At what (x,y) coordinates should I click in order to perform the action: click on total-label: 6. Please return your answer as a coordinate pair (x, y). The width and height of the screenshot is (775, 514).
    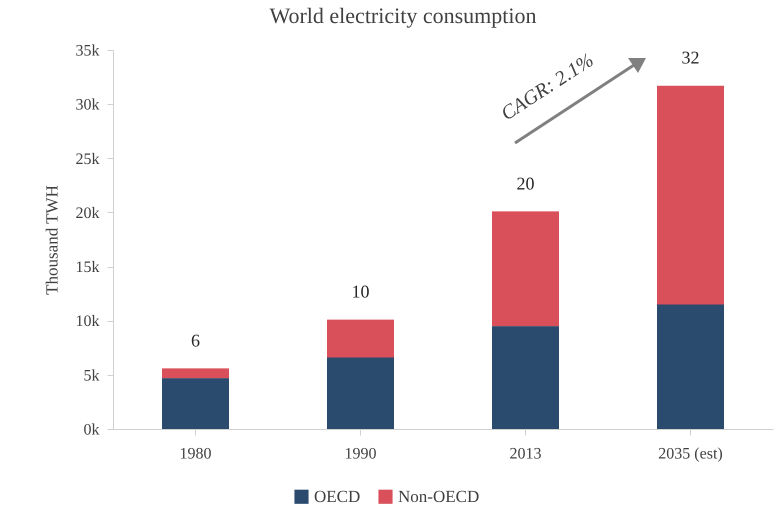
    Looking at the image, I should click on (195, 340).